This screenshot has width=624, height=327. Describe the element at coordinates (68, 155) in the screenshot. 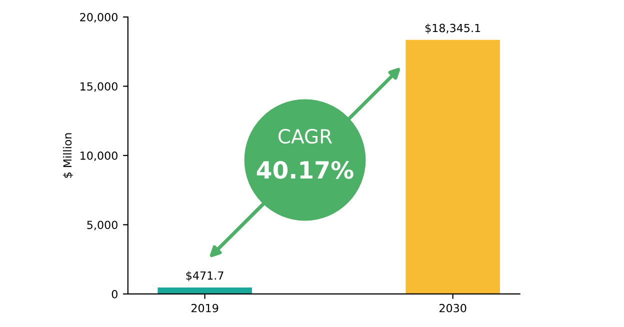

I see `y-axis-title: $ Million` at that location.